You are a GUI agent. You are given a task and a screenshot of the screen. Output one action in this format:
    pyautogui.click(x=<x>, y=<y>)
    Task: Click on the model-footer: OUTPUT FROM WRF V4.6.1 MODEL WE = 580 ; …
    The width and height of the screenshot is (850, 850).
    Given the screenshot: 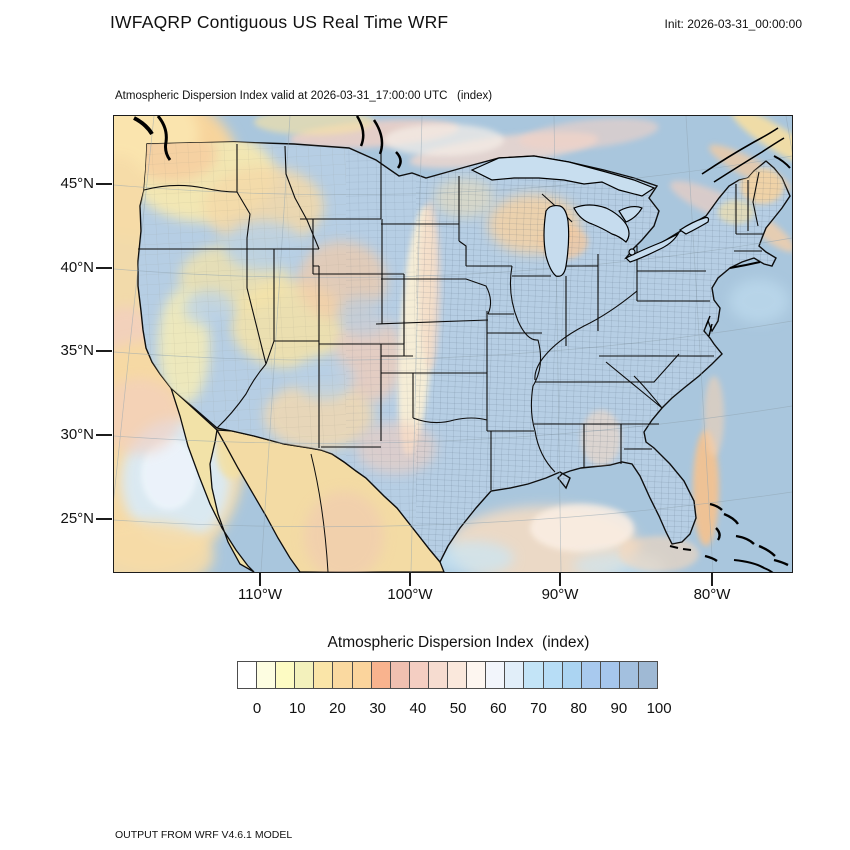 What is the action you would take?
    pyautogui.click(x=321, y=826)
    